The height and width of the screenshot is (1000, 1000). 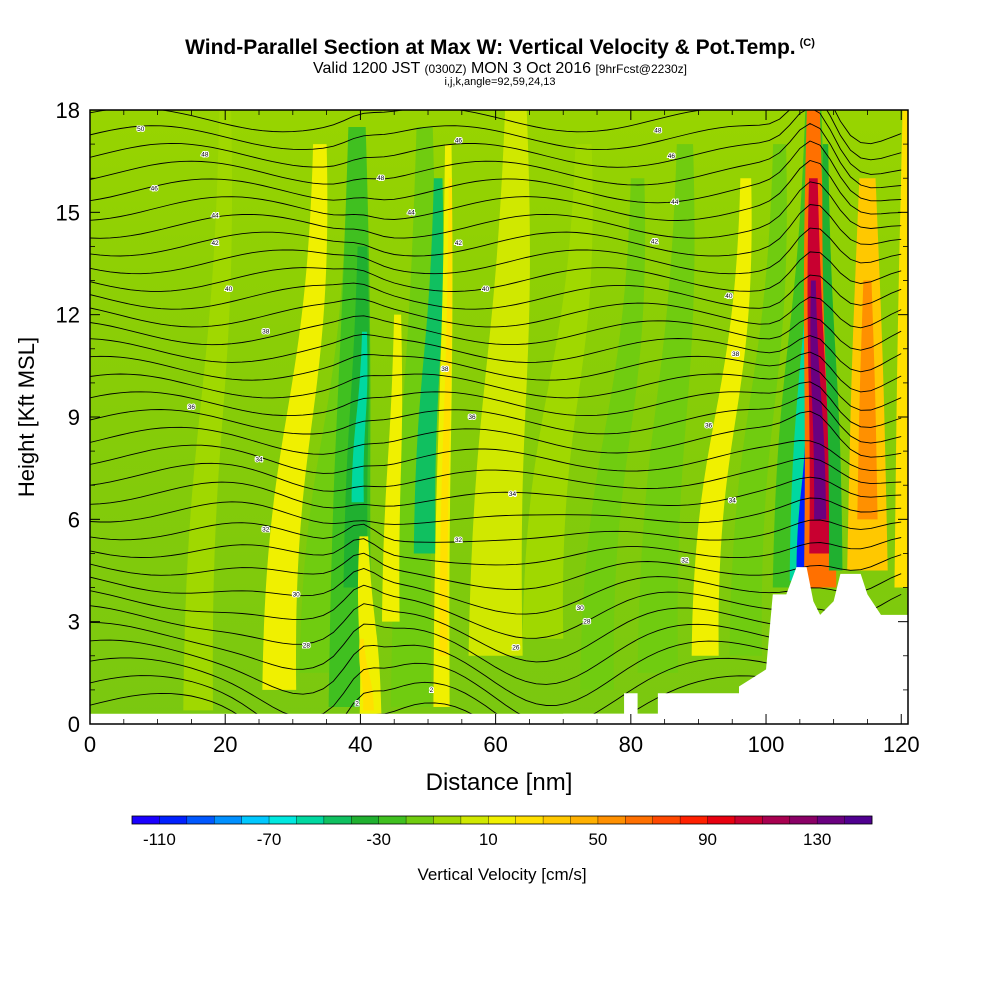 What do you see at coordinates (215, 243) in the screenshot?
I see `contour-label: 42` at bounding box center [215, 243].